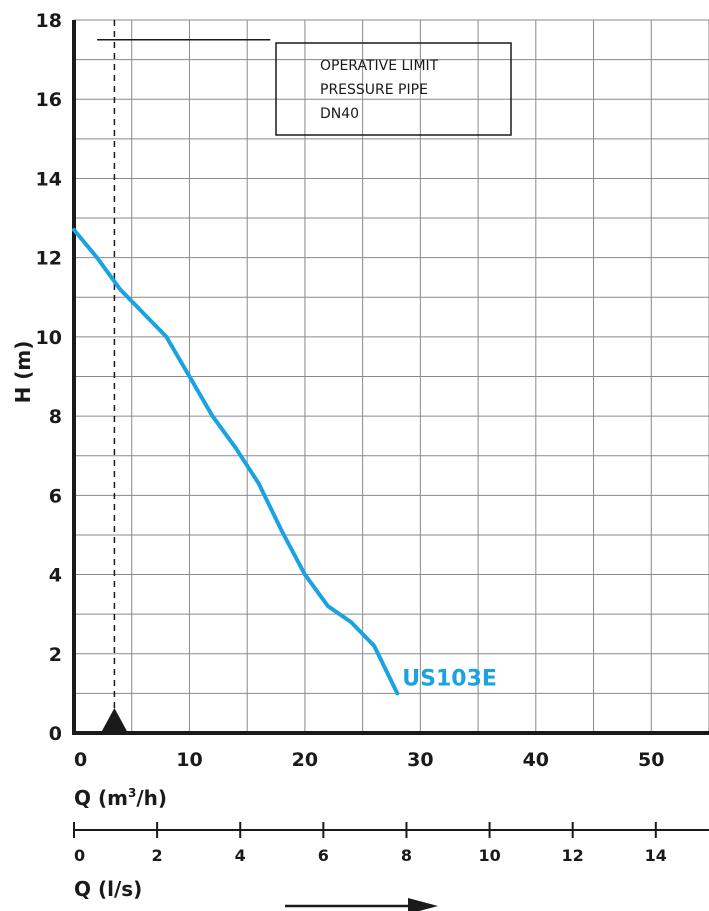 The image size is (709, 911). What do you see at coordinates (406, 855) in the screenshot?
I see `secondary-tick-label: 8` at bounding box center [406, 855].